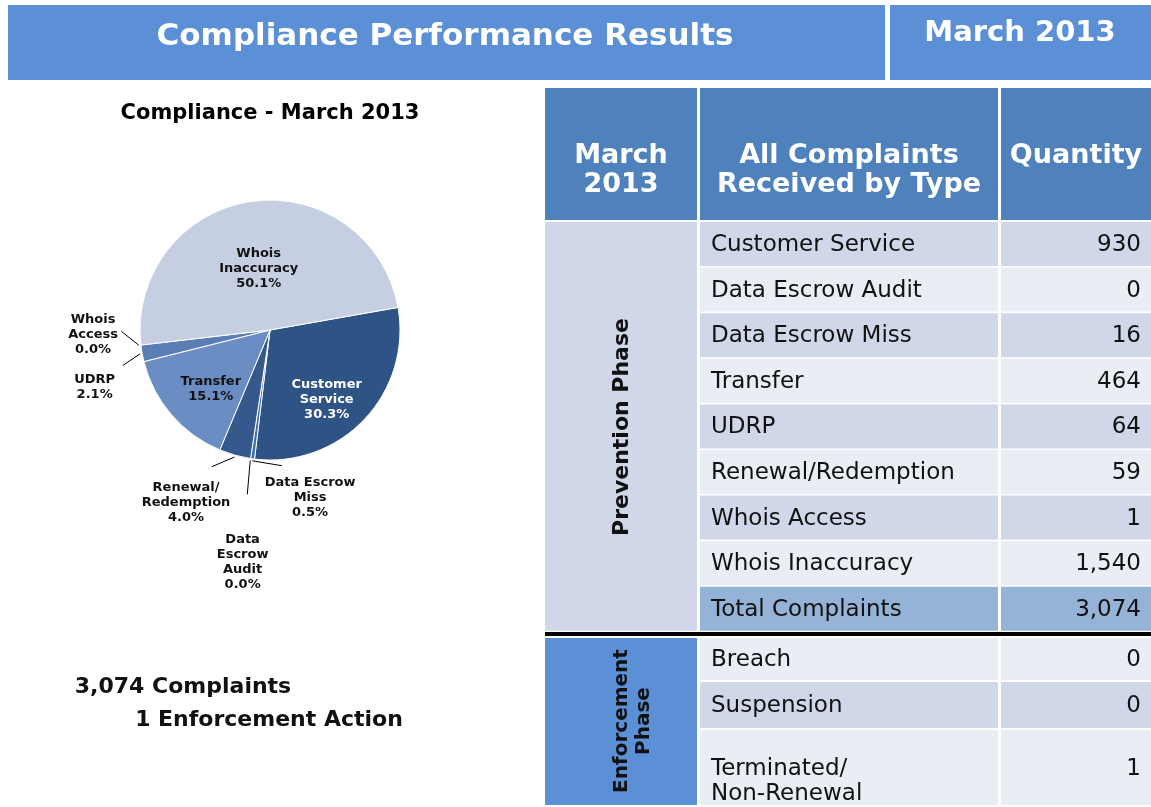 Image resolution: width=1151 pixels, height=807 pixels. What do you see at coordinates (1119, 243) in the screenshot?
I see `data-label: 930` at bounding box center [1119, 243].